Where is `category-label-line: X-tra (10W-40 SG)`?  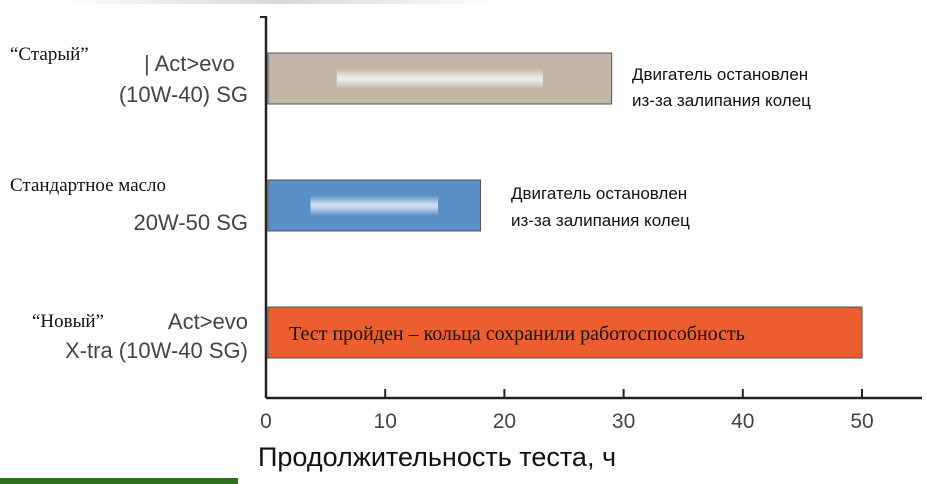 category-label-line: X-tra (10W-40 SG) is located at coordinates (156, 350).